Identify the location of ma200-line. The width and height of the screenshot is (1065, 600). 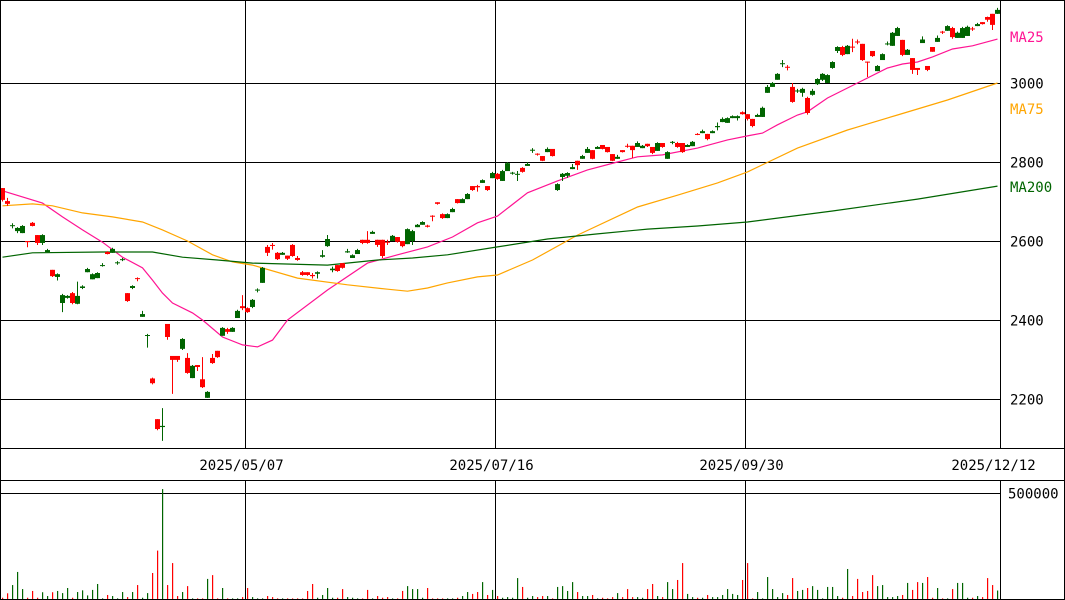
(500, 225).